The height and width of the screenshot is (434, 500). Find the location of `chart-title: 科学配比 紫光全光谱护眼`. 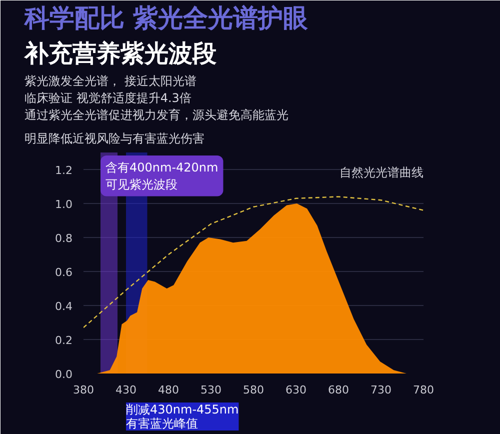

chart-title: 科学配比 紫光全光谱护眼 is located at coordinates (166, 18).